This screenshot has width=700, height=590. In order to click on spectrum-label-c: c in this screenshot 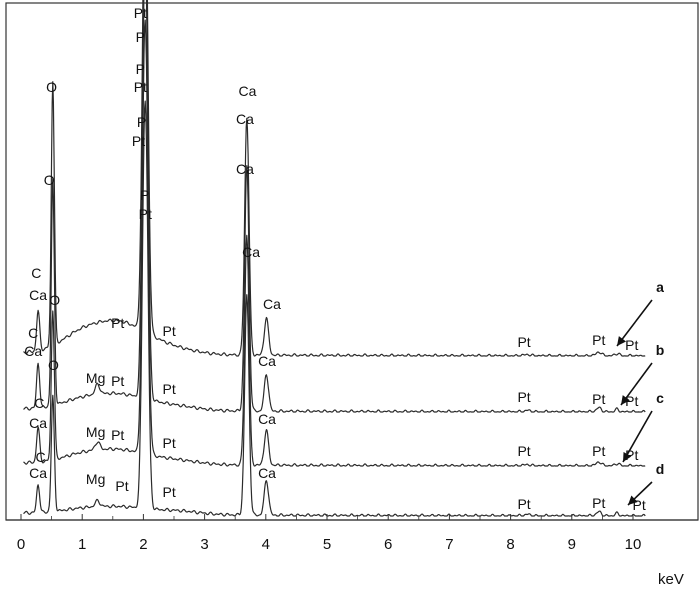, I will do `click(660, 398)`.